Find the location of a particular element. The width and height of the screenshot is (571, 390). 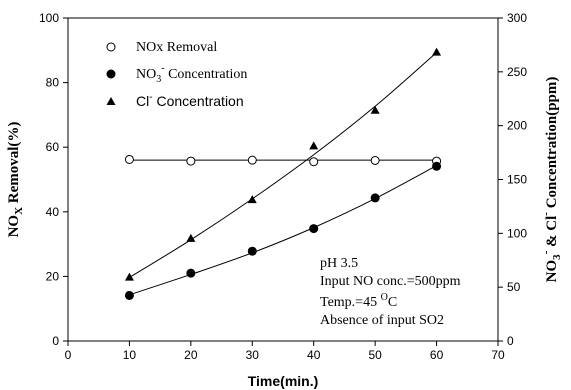

y-left-tick-label: 100 is located at coordinates (49, 18).